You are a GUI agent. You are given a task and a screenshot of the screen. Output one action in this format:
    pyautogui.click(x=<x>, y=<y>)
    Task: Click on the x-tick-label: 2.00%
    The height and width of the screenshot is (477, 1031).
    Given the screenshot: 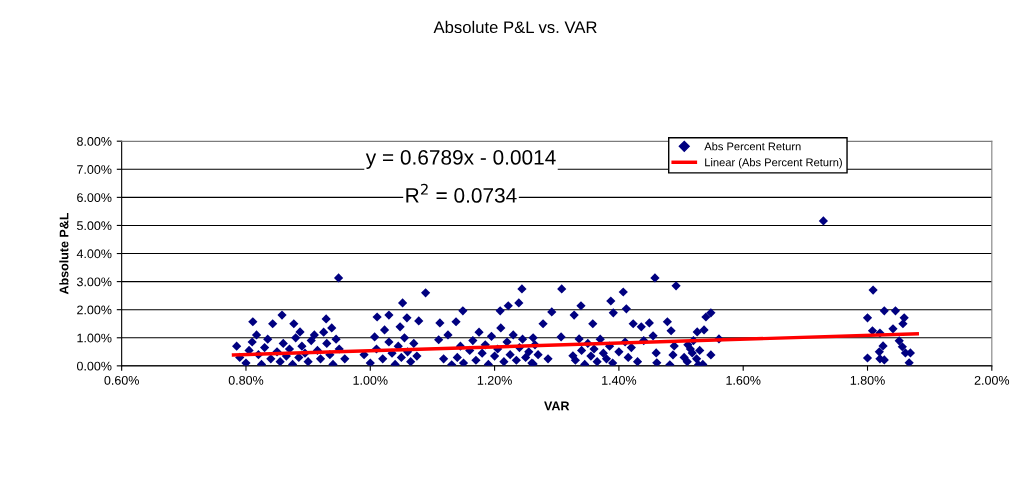 What is the action you would take?
    pyautogui.click(x=992, y=380)
    